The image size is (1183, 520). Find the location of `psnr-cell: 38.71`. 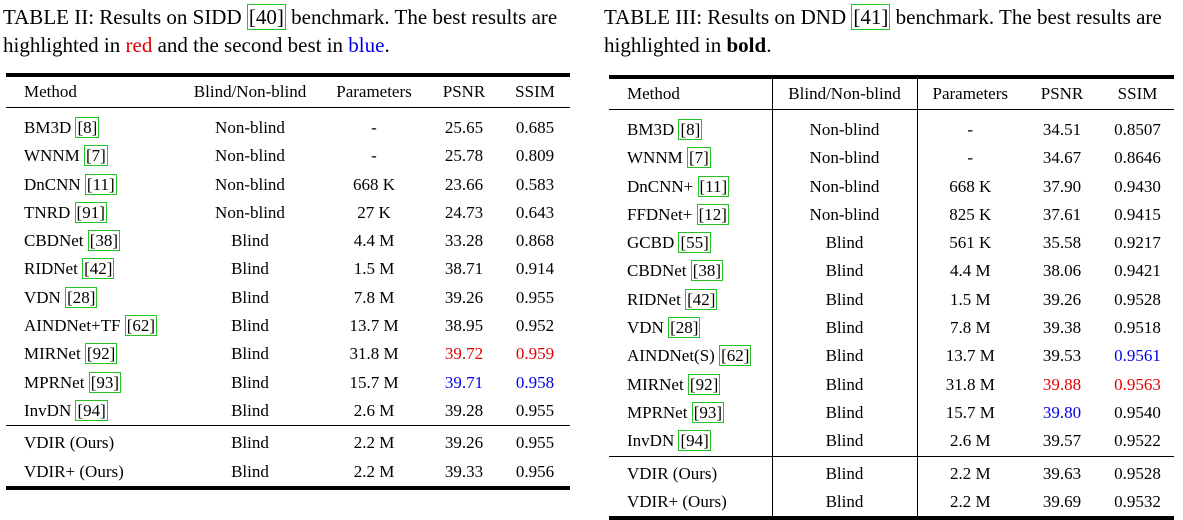

psnr-cell: 38.71 is located at coordinates (464, 269).